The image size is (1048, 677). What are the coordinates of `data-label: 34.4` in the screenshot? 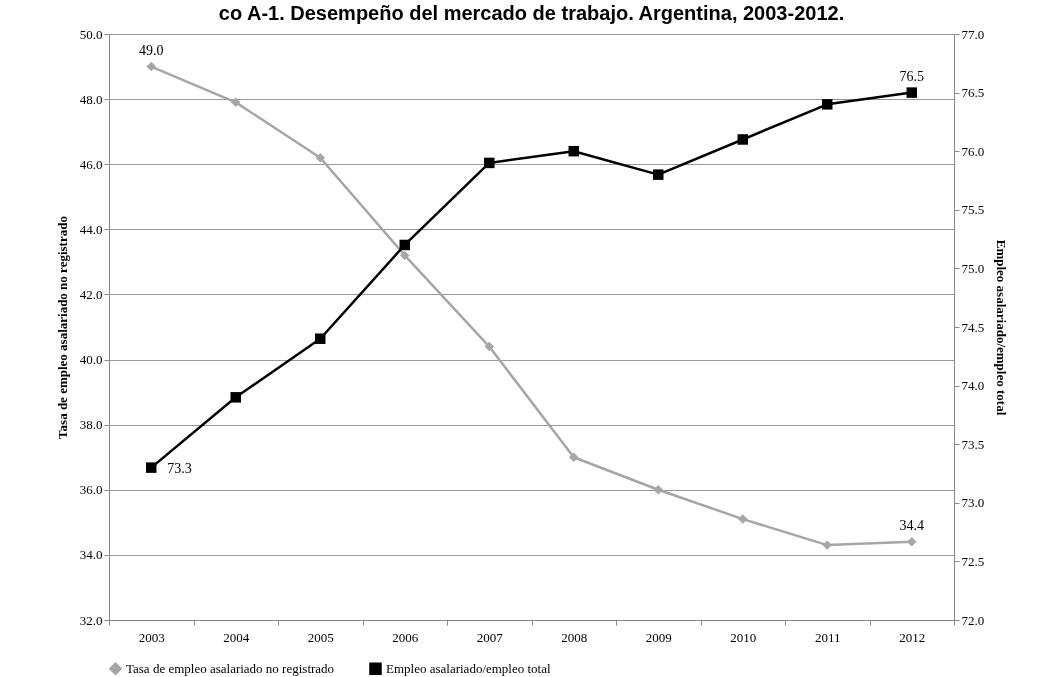 It's located at (911, 525).